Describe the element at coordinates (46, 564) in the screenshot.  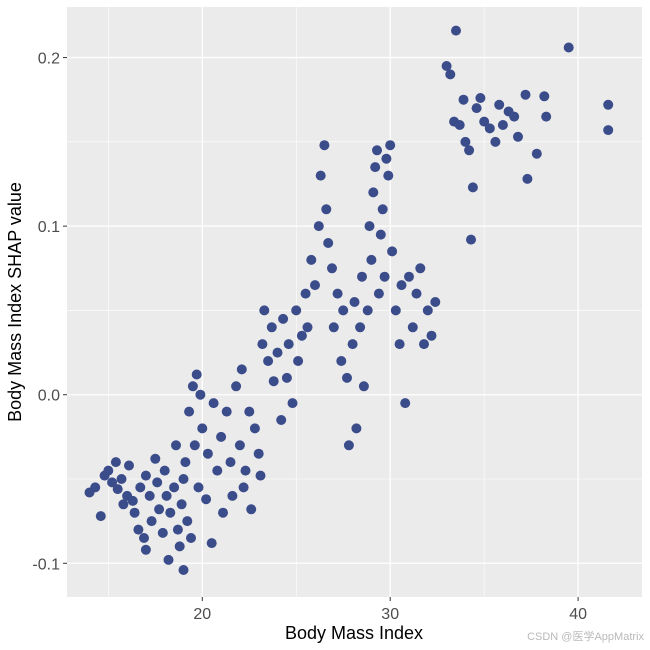
I see `y-tick-label: -0.1` at that location.